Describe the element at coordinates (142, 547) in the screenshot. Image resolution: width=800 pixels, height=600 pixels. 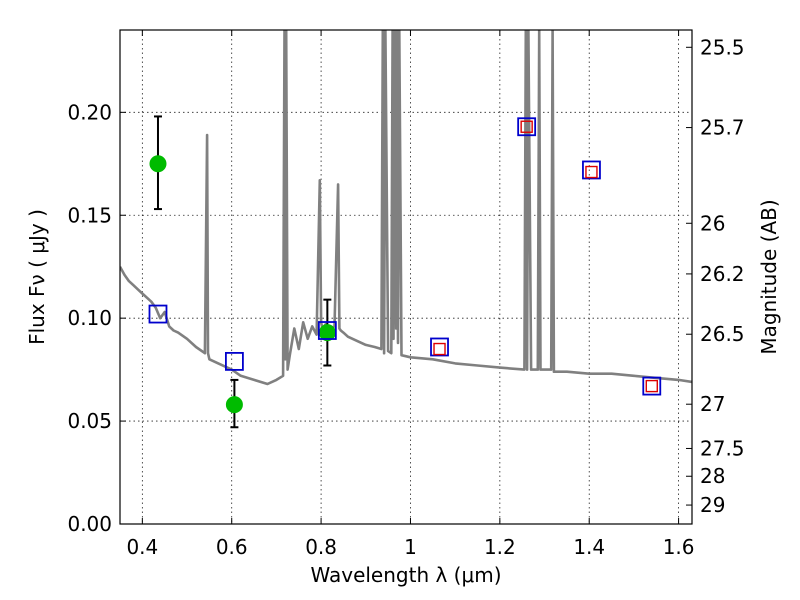
I see `x-tick-label: 0.4` at that location.